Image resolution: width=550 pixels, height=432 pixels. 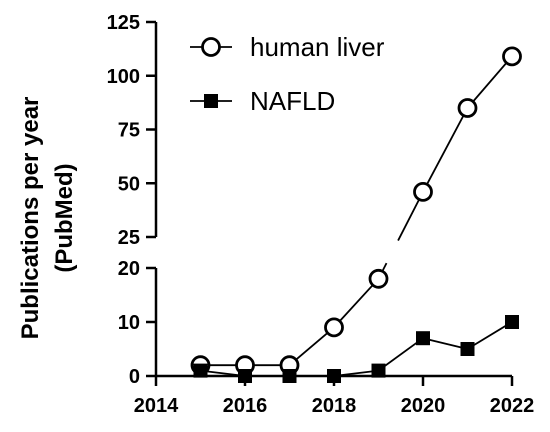 What do you see at coordinates (129, 238) in the screenshot?
I see `y-tick-label: 25` at bounding box center [129, 238].